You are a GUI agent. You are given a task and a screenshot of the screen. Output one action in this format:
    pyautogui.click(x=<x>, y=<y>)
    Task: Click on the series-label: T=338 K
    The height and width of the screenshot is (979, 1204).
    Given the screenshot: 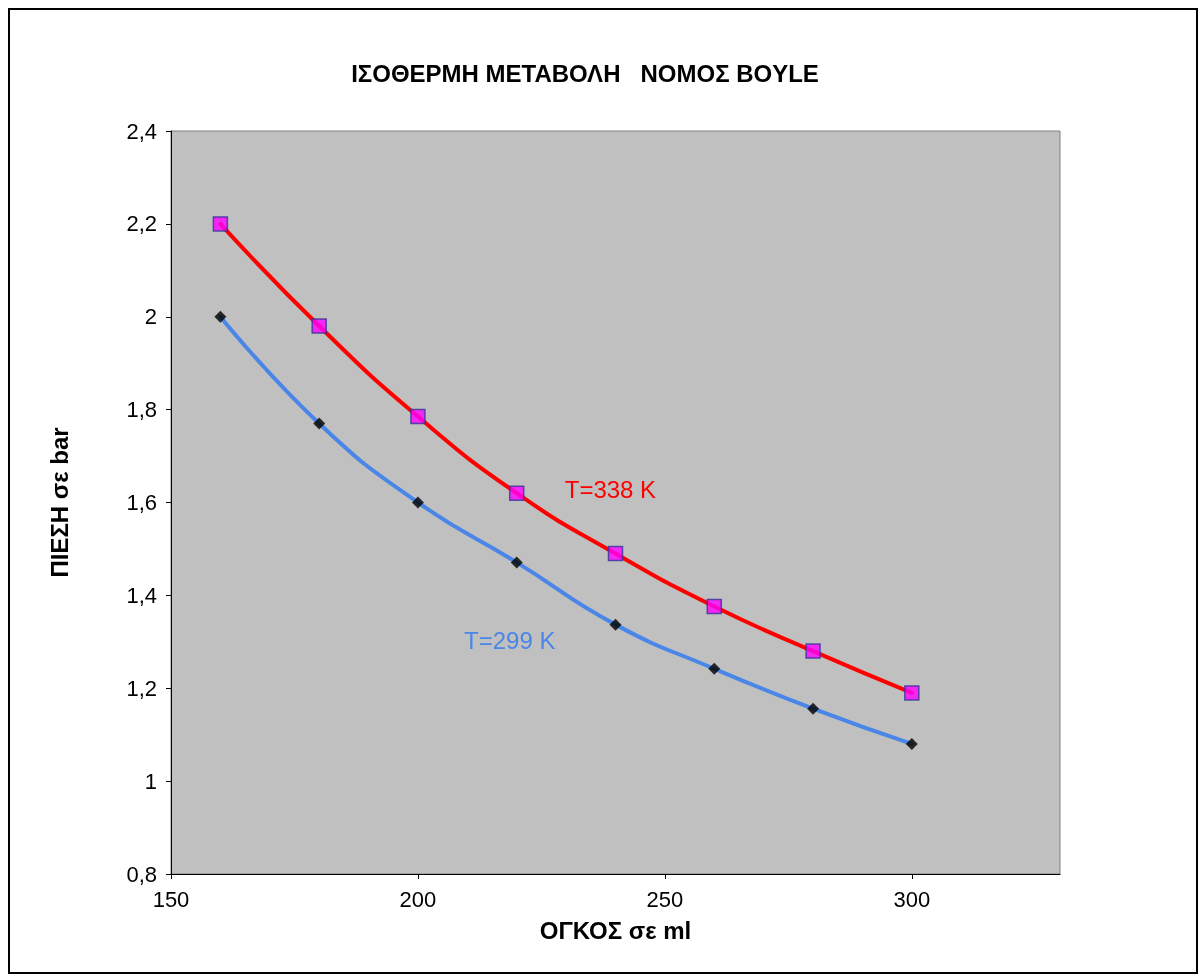 What is the action you would take?
    pyautogui.click(x=610, y=489)
    